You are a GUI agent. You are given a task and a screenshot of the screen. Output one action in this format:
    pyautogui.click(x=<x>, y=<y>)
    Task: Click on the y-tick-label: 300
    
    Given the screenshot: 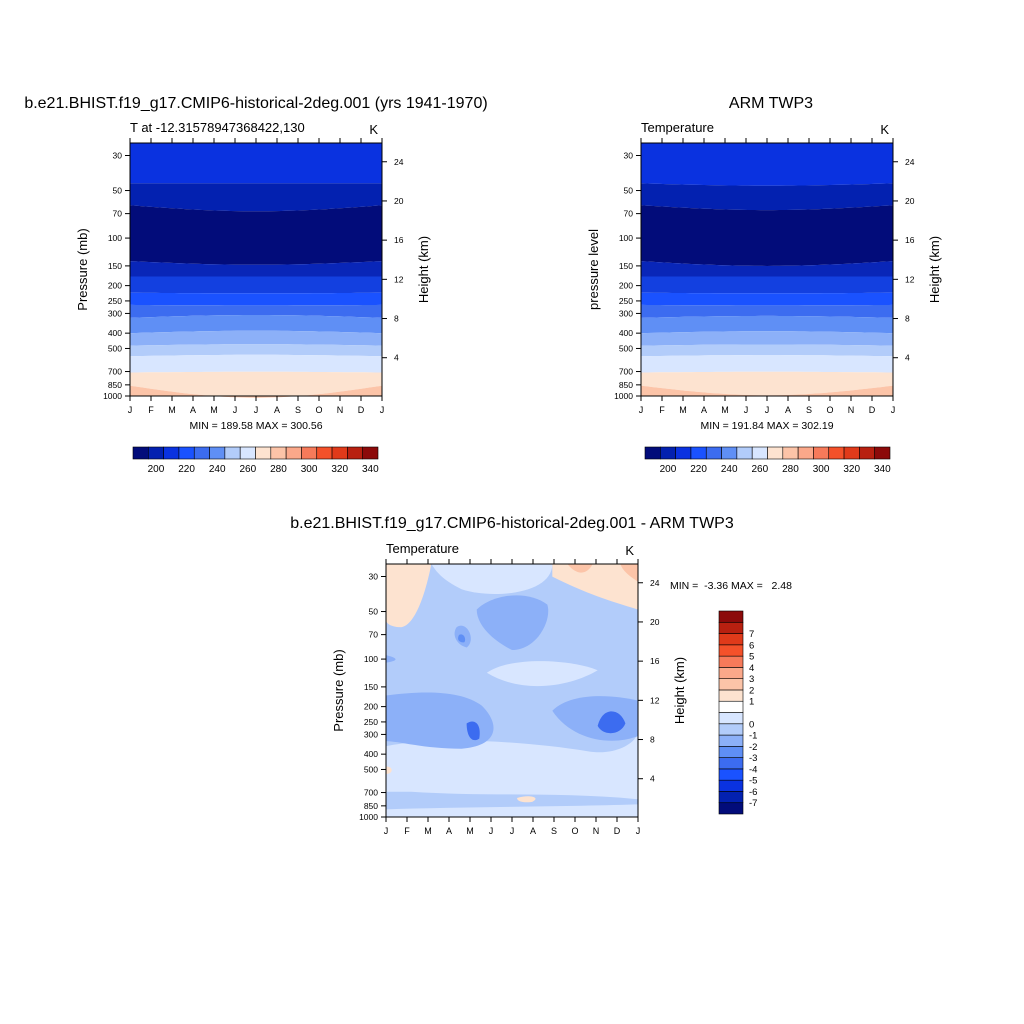 What is the action you would take?
    pyautogui.click(x=115, y=313)
    